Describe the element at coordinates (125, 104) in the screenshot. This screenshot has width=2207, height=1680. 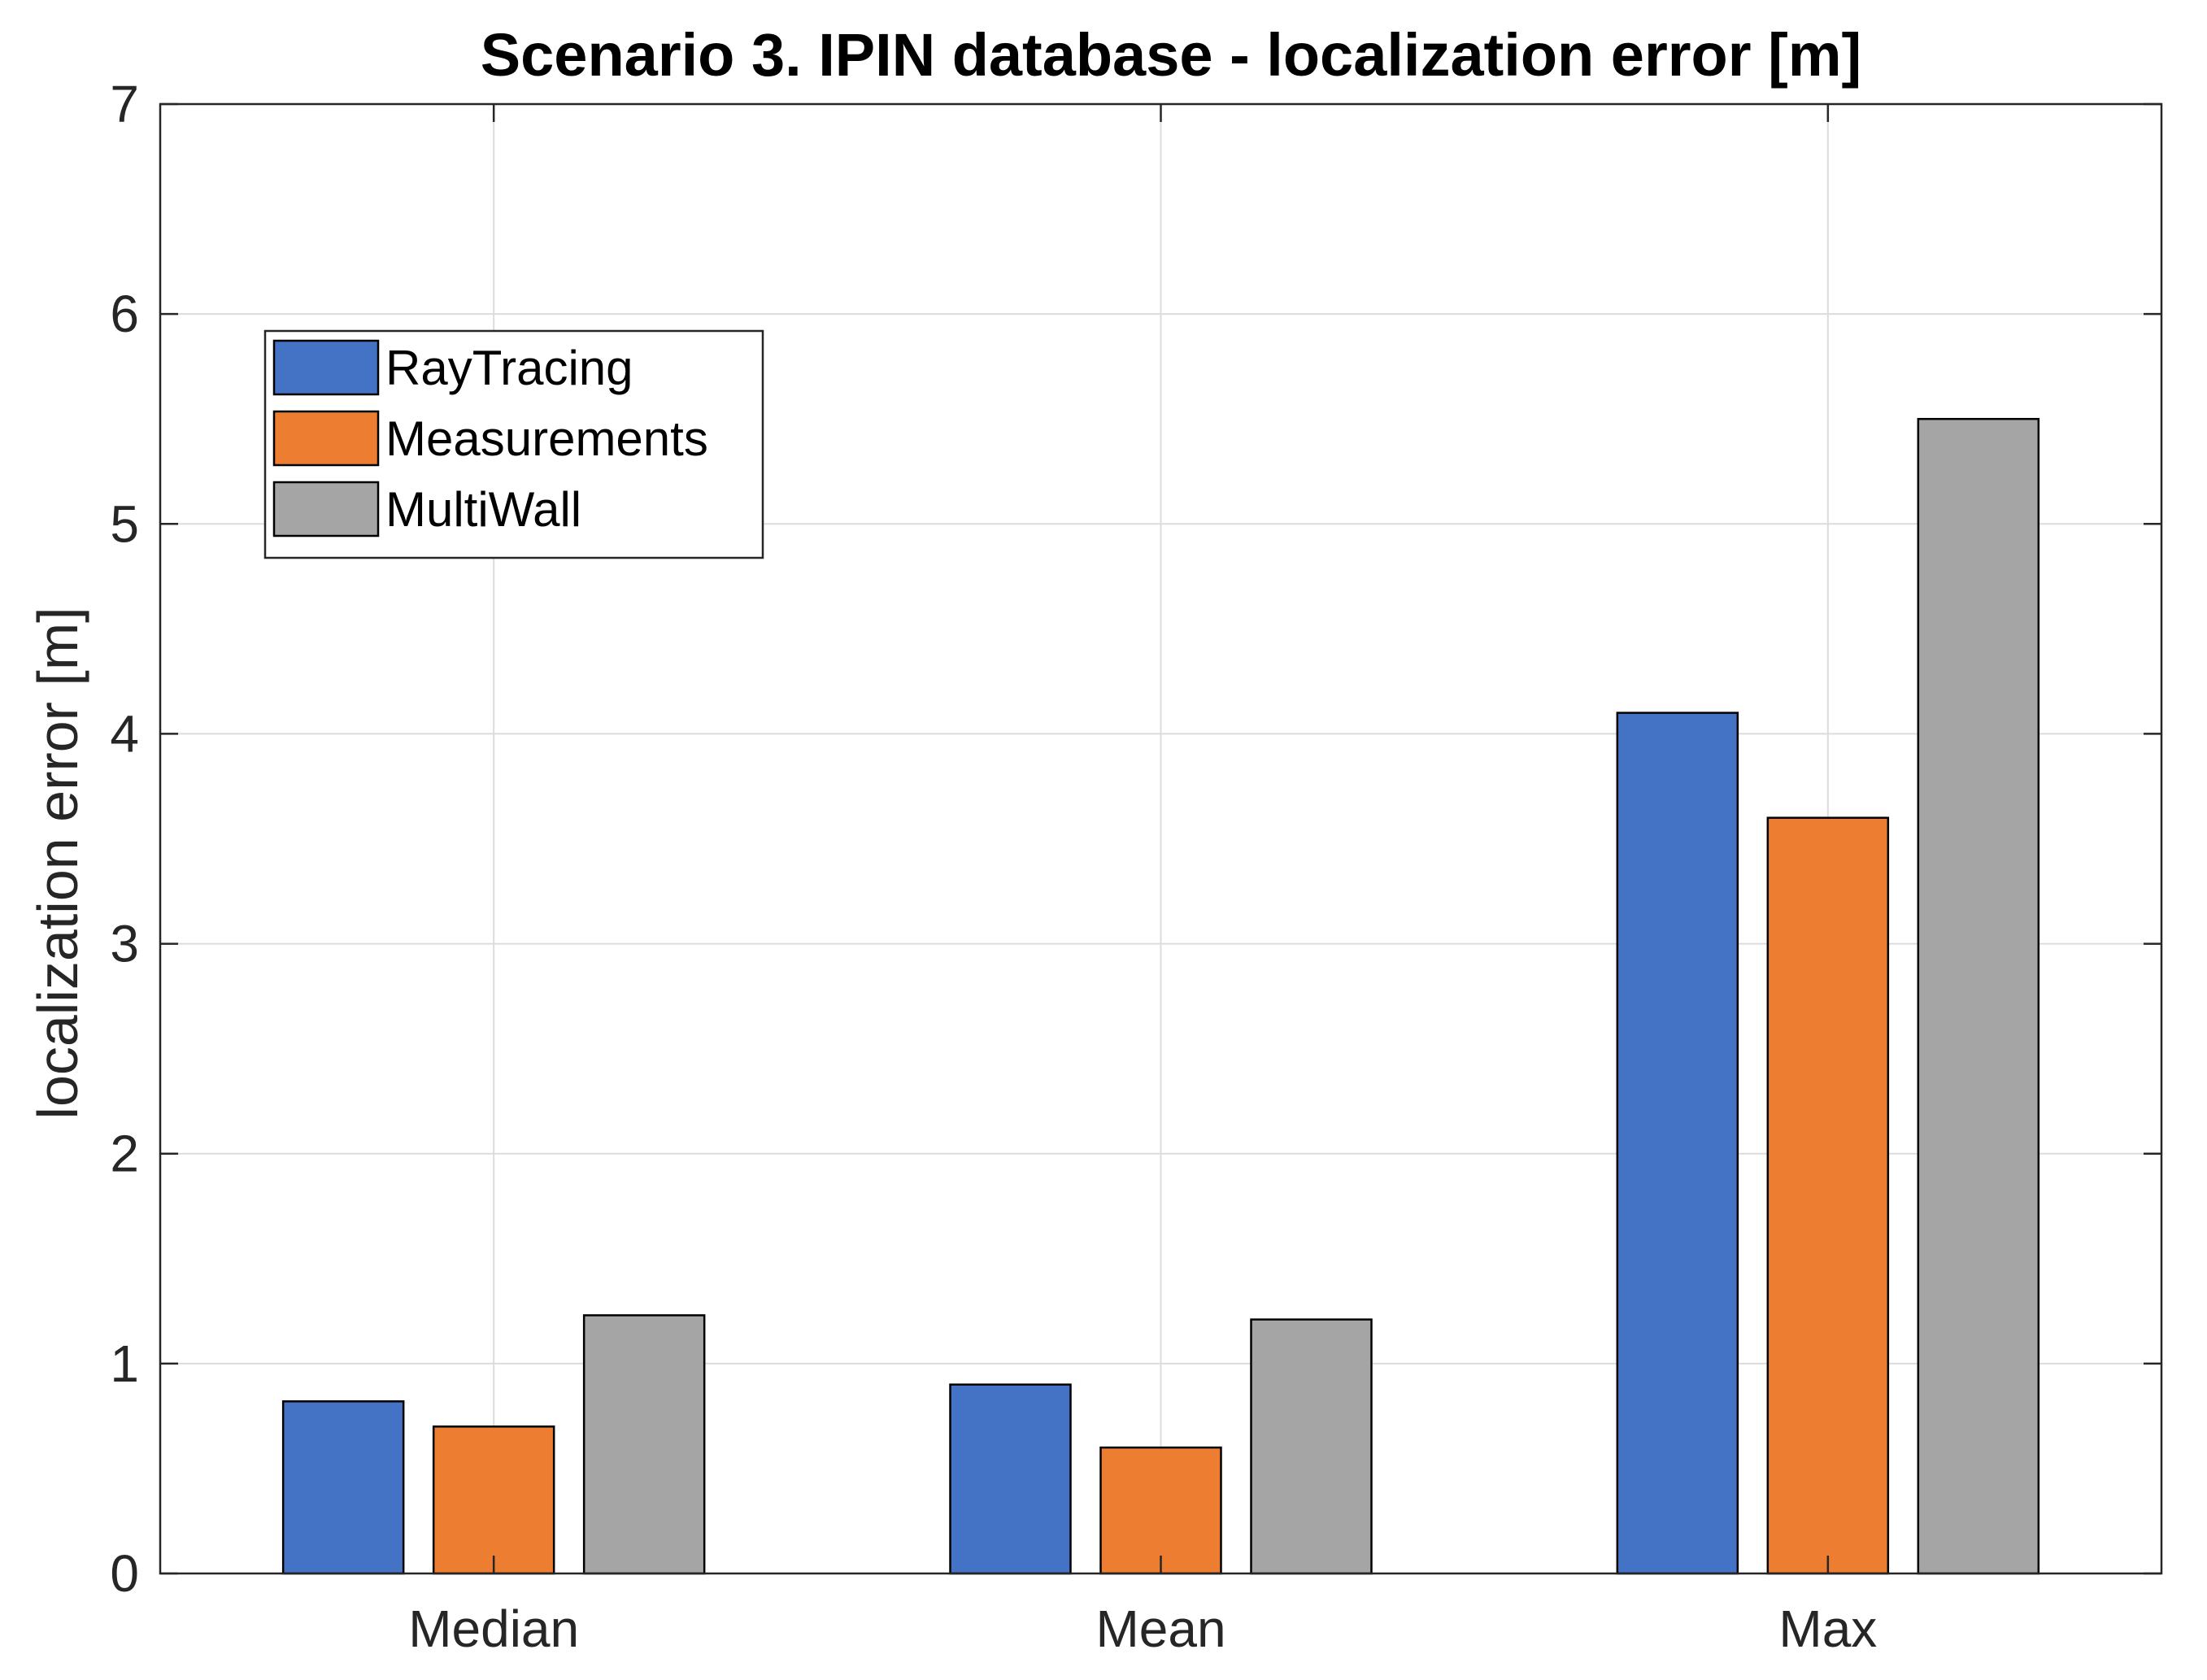
I see `y-tick-label: 7` at that location.